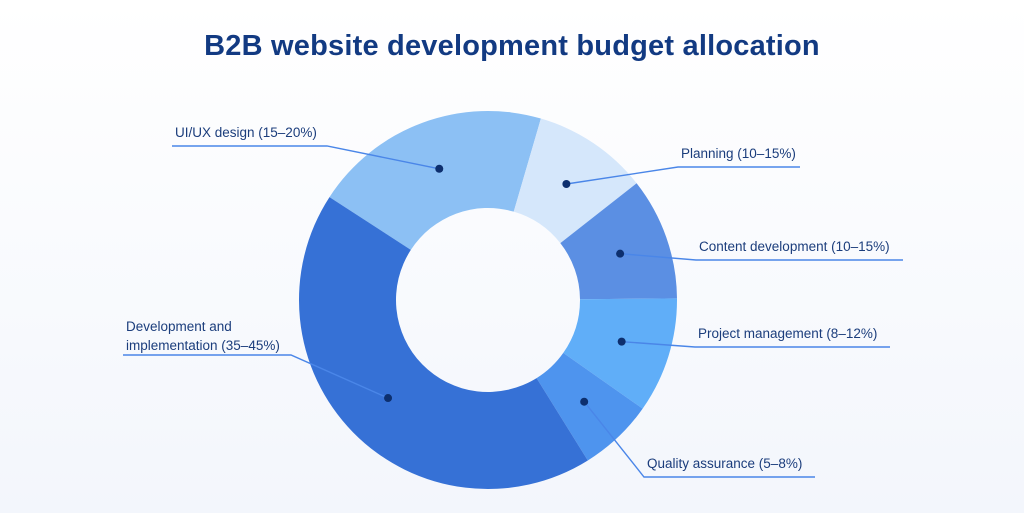  I want to click on slice-label: Development and implementation (35–45%), so click(203, 336).